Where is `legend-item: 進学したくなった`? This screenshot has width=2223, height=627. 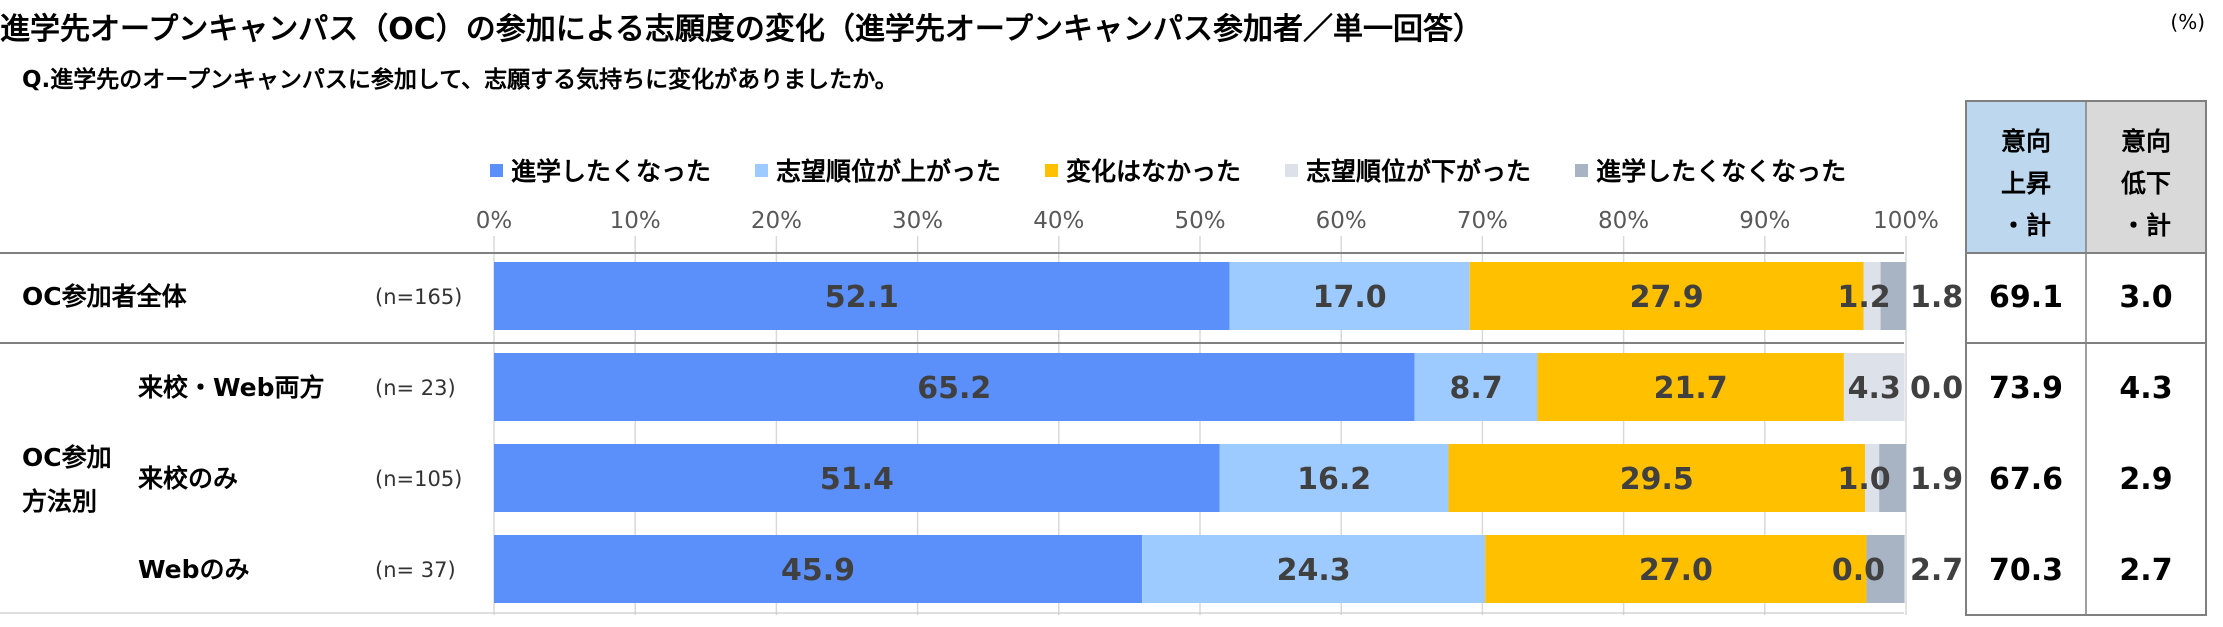
legend-item: 進学したくなった is located at coordinates (600, 170).